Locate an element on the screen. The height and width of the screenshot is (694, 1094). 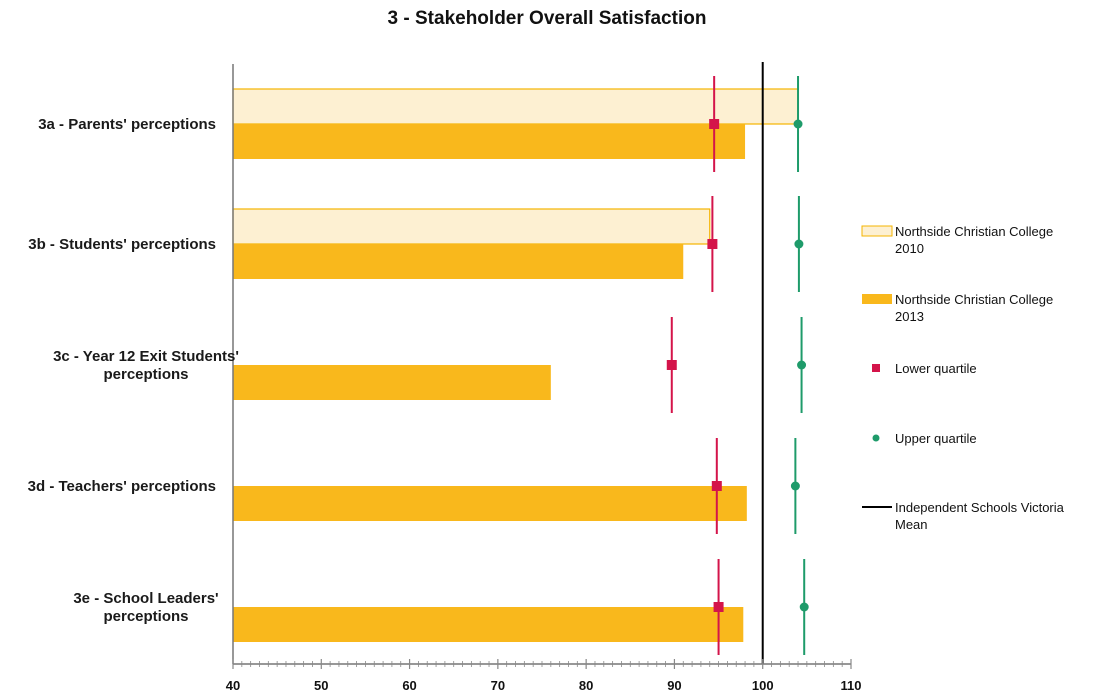
x-tick-label: 100 is located at coordinates (763, 685).